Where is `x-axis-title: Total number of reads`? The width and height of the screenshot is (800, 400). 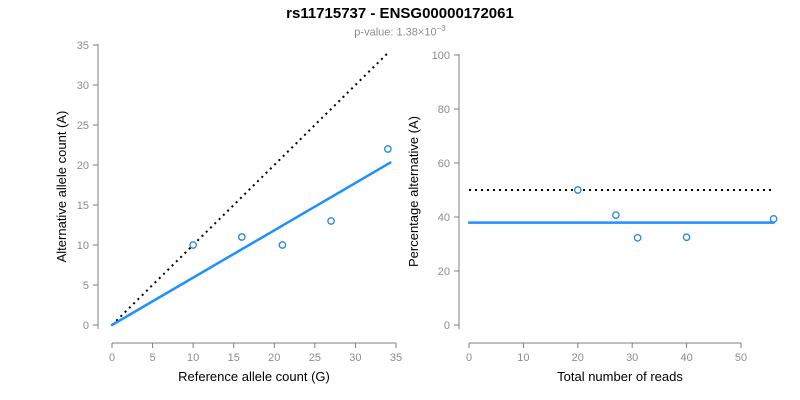
x-axis-title: Total number of reads is located at coordinates (620, 376).